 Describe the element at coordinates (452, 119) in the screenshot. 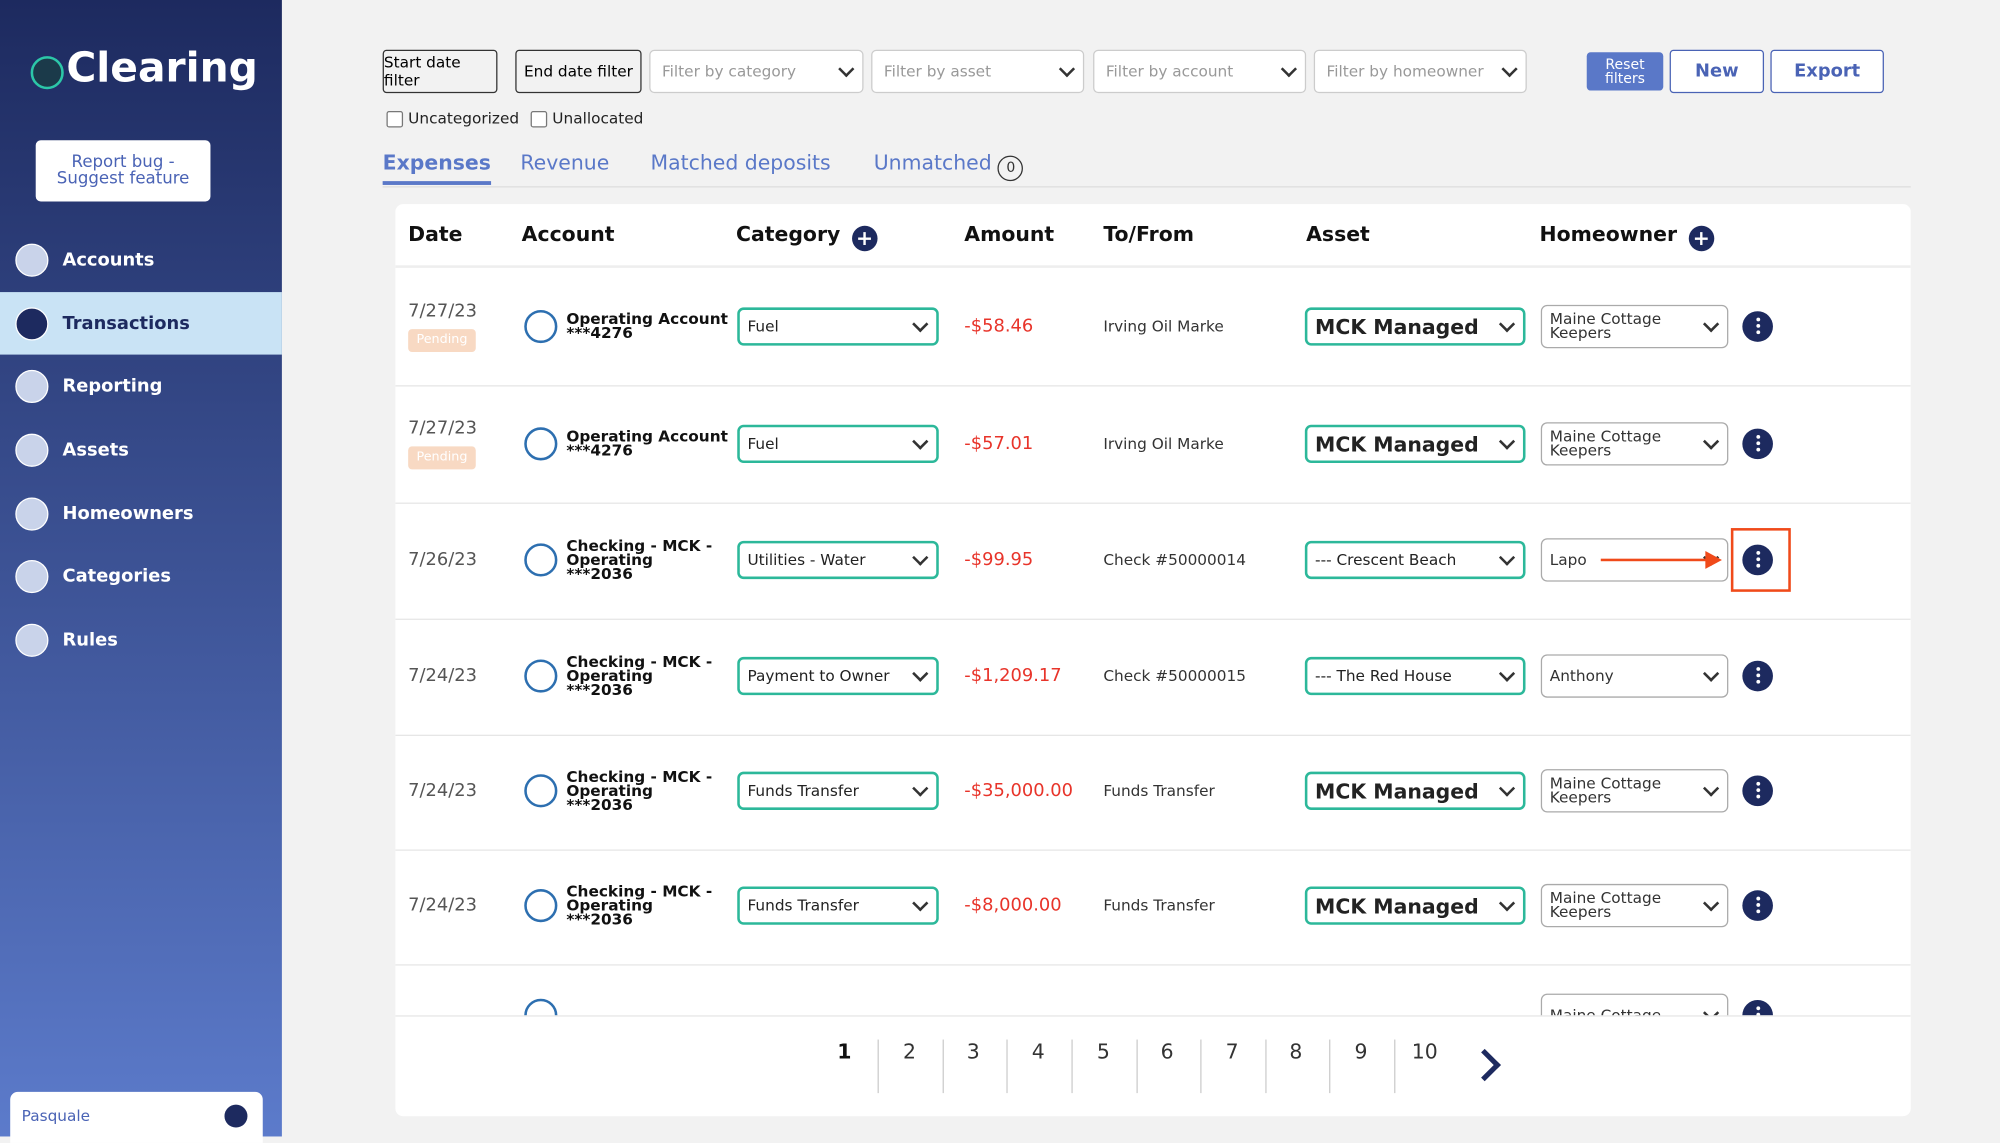

I see `checkbox-row: Uncategorized` at that location.